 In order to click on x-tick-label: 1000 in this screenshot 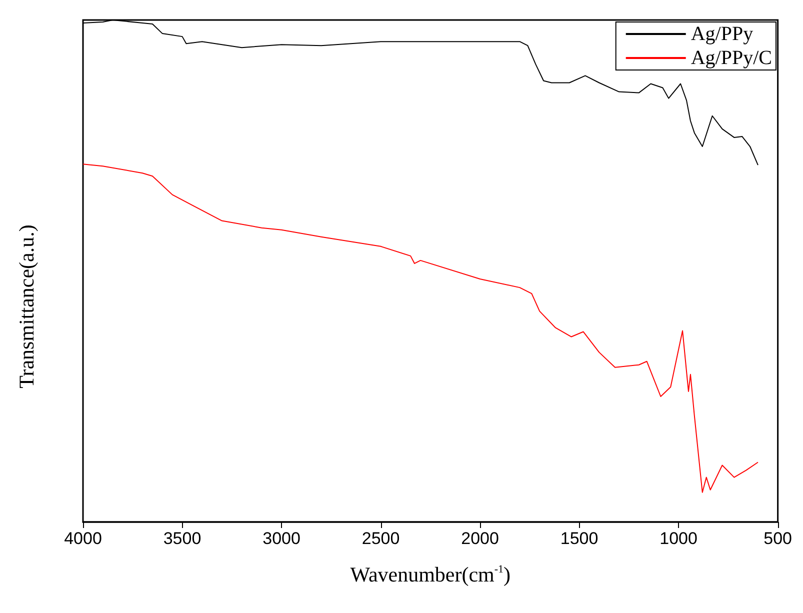, I will do `click(679, 538)`.